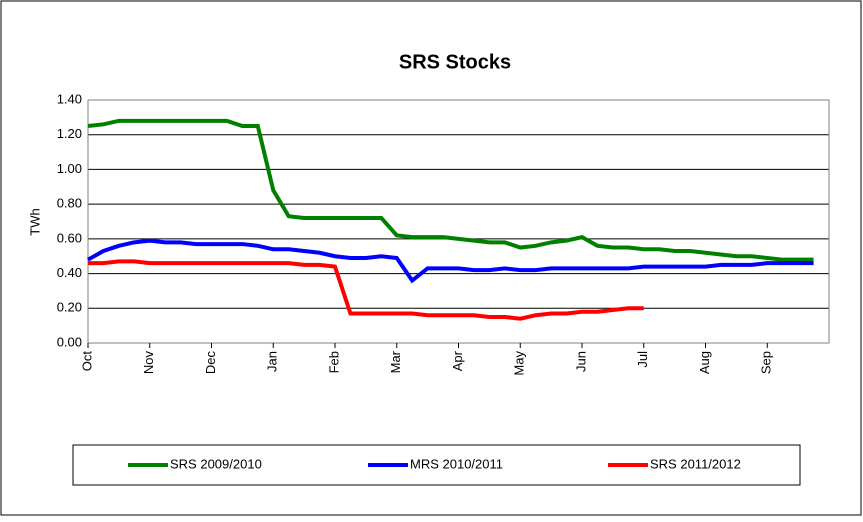 Image resolution: width=863 pixels, height=522 pixels. I want to click on legend-label: MRS 2010/2011, so click(456, 463).